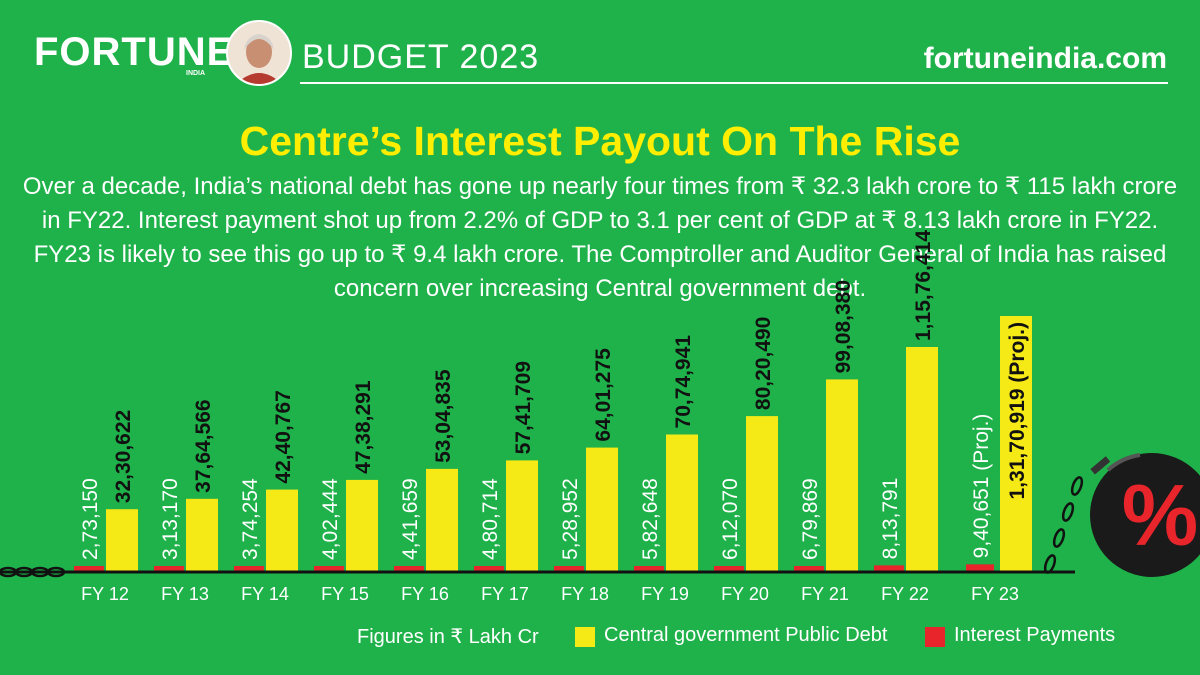 The image size is (1200, 675). What do you see at coordinates (734, 83) in the screenshot?
I see `header-divider` at bounding box center [734, 83].